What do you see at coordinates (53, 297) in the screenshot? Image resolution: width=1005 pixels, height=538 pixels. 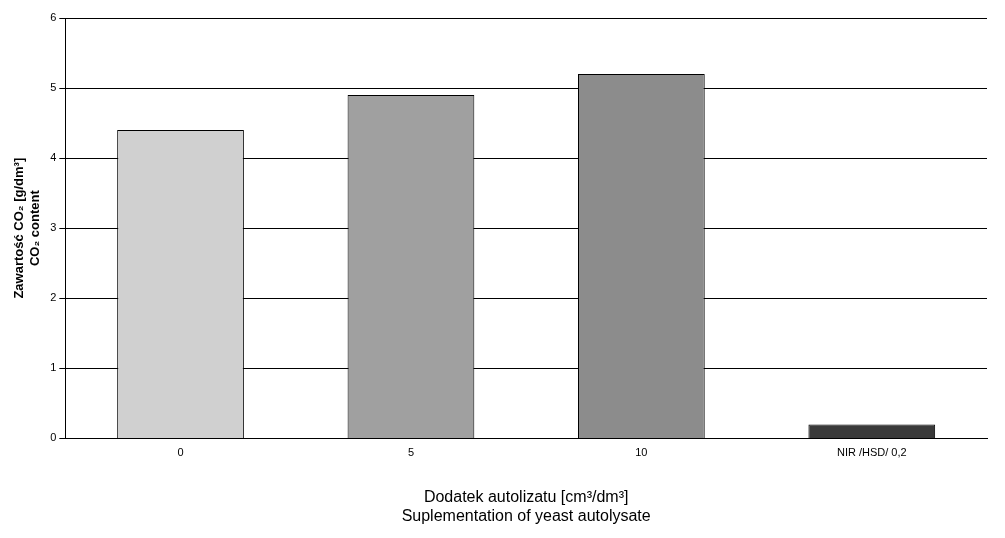 I see `y-tick-label: 2` at bounding box center [53, 297].